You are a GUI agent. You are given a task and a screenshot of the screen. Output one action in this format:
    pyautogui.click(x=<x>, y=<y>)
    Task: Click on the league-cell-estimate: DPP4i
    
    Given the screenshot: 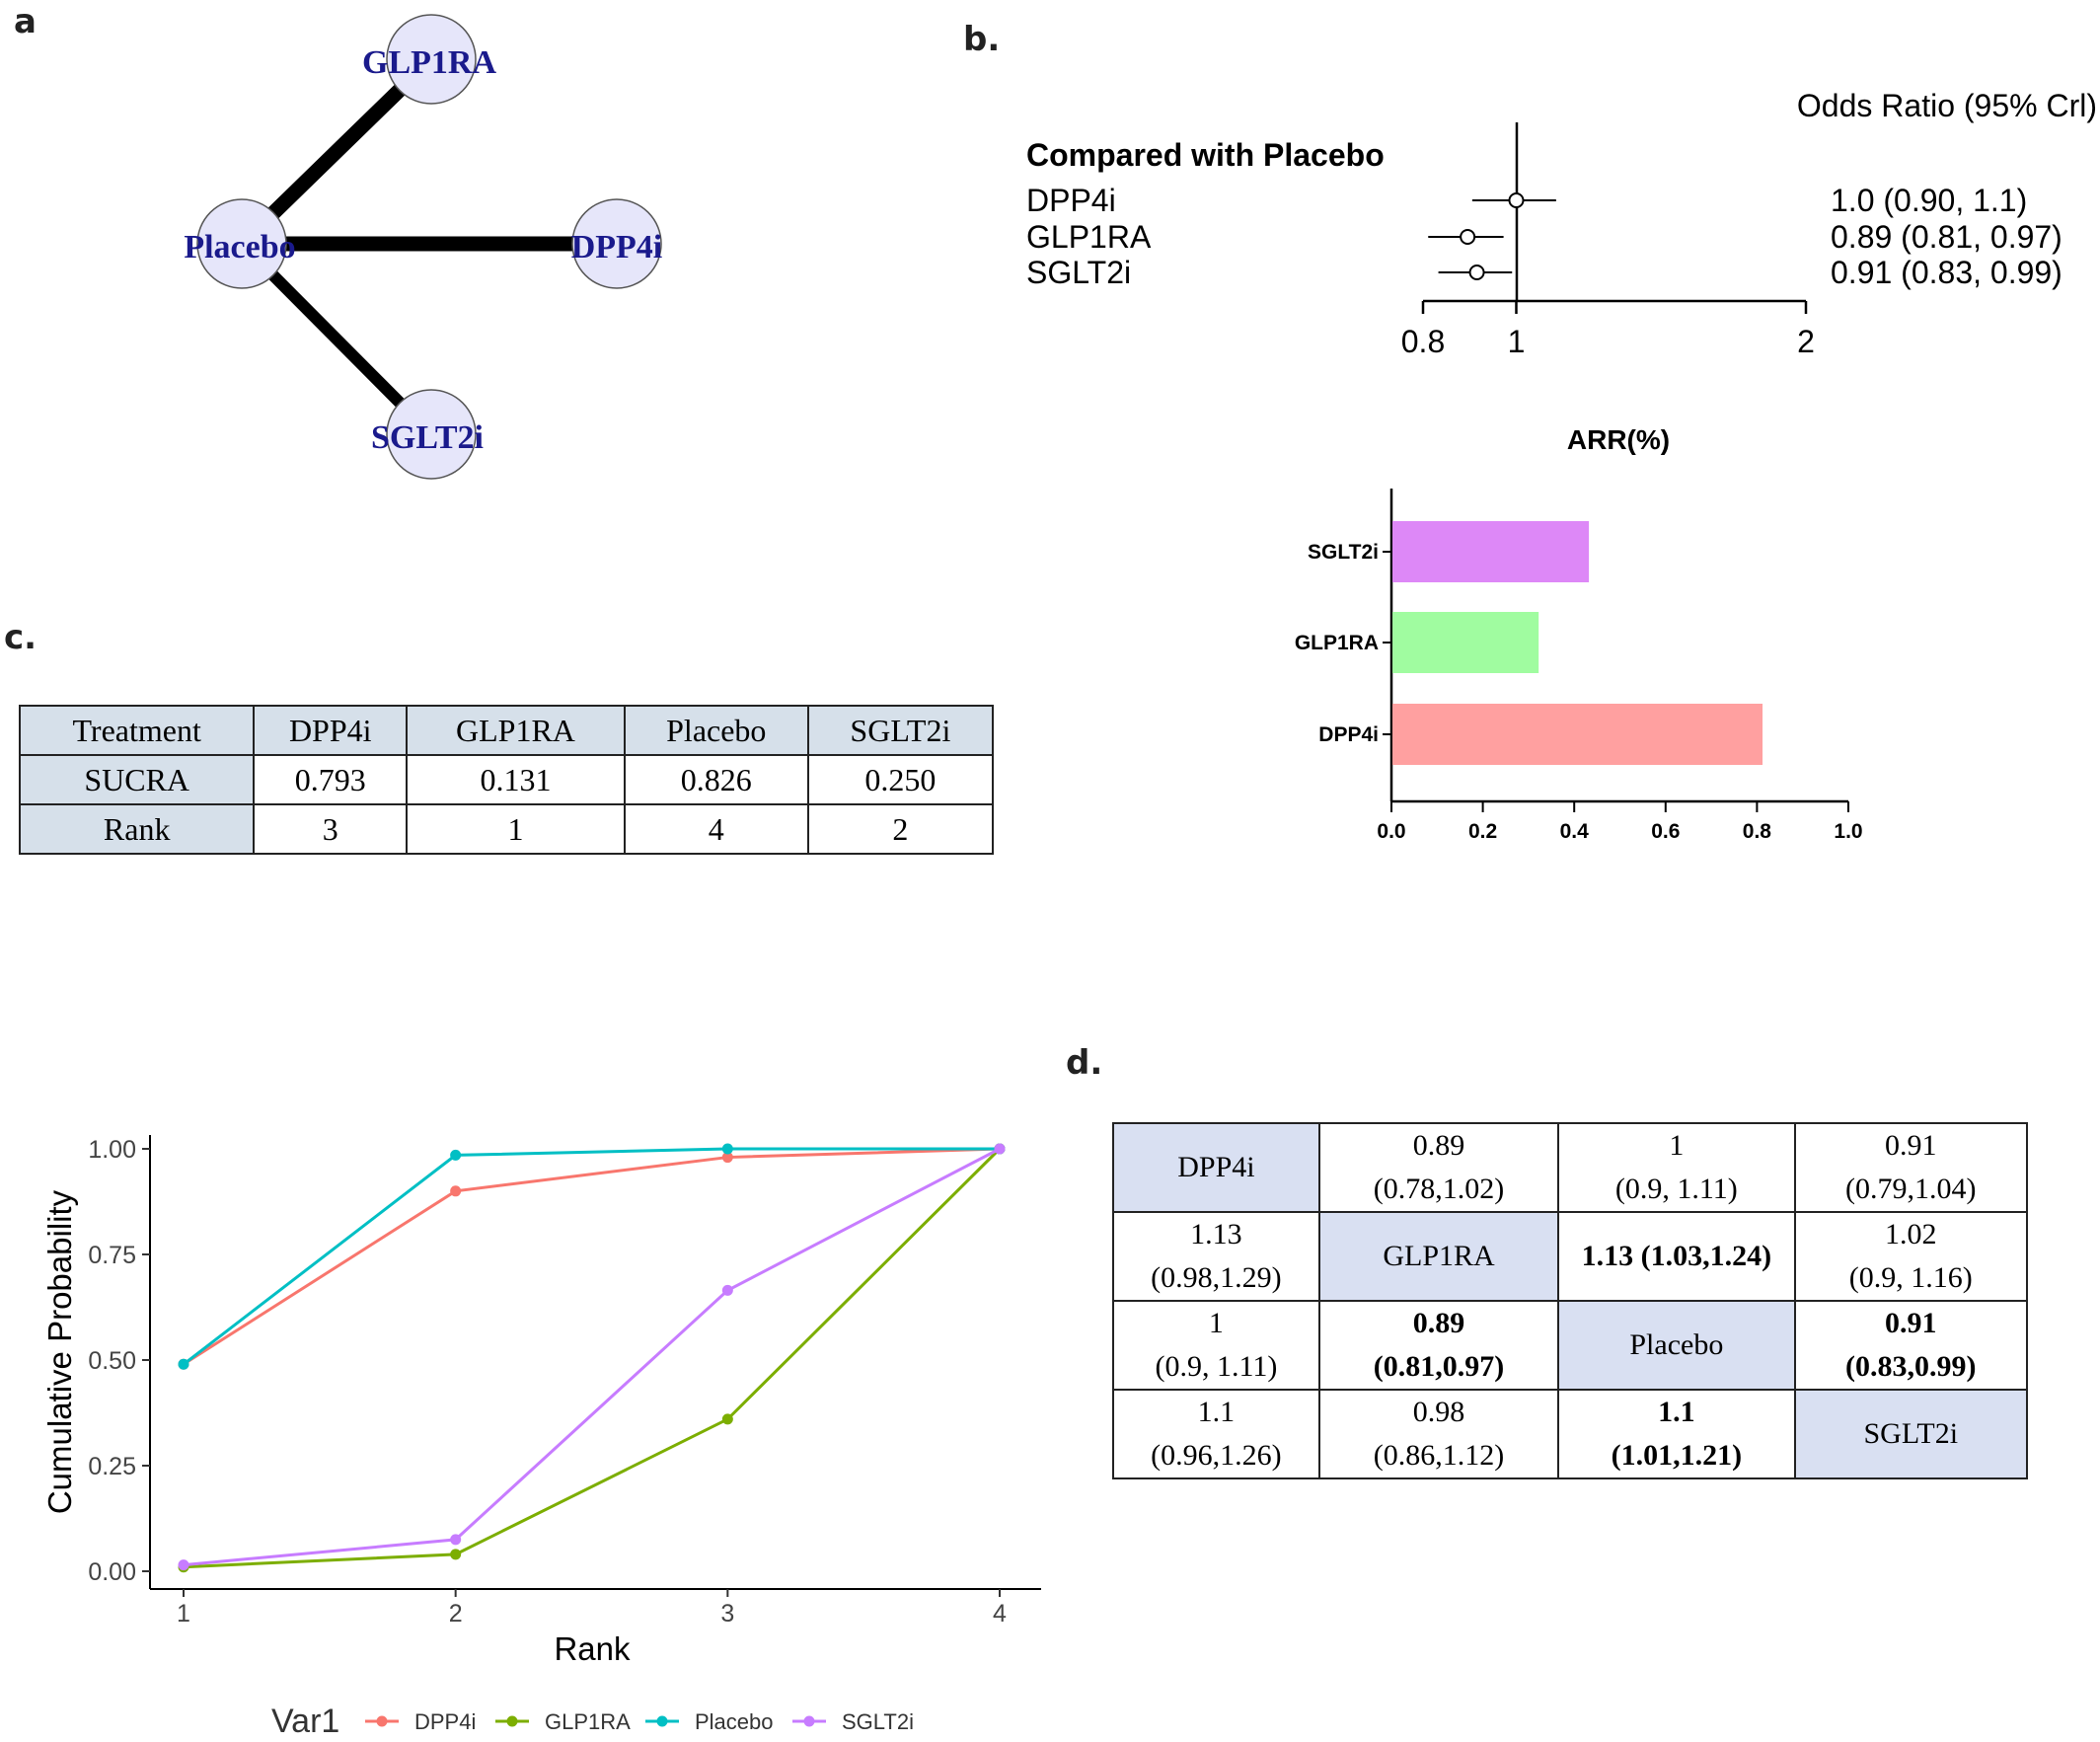 What is the action you would take?
    pyautogui.click(x=1216, y=1167)
    